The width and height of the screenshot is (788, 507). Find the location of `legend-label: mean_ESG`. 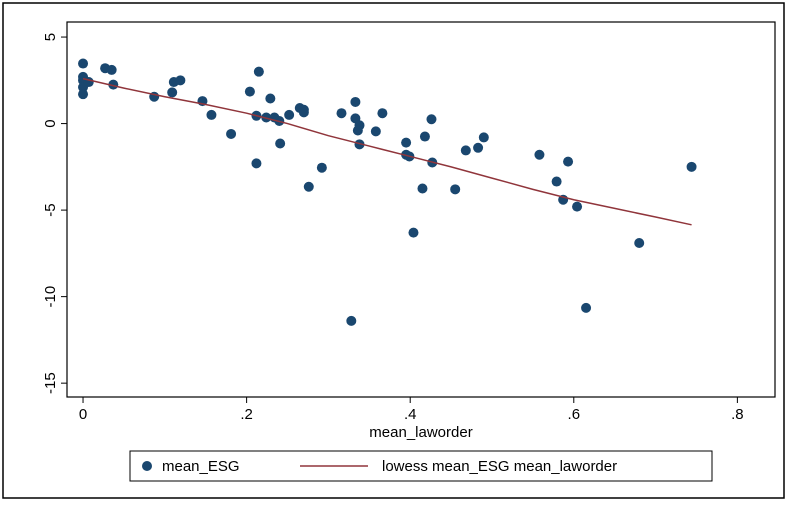

legend-label: mean_ESG is located at coordinates (201, 466).